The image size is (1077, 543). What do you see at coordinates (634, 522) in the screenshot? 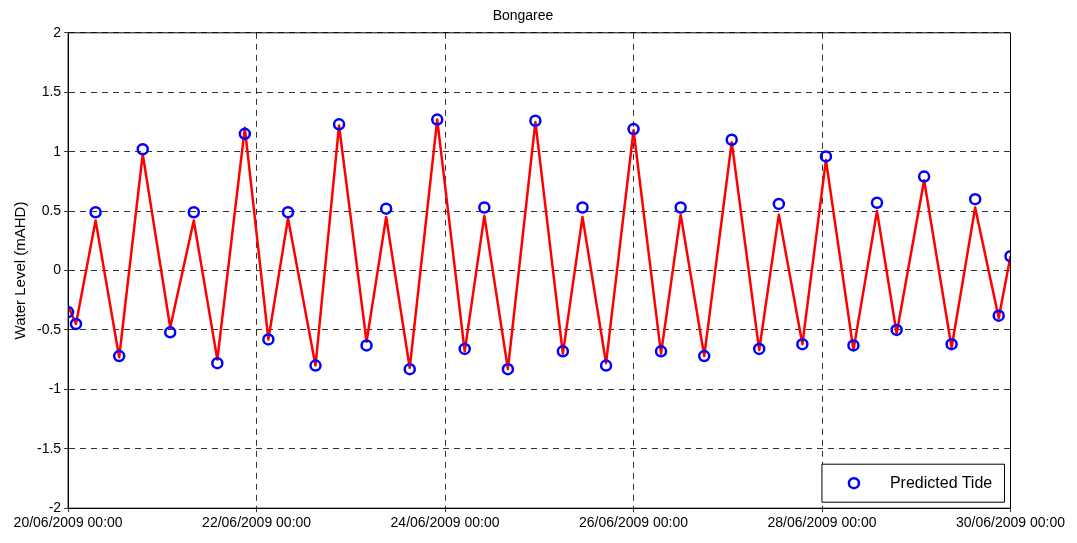
I see `x-tick-label: 26/06/2009 00:00` at bounding box center [634, 522].